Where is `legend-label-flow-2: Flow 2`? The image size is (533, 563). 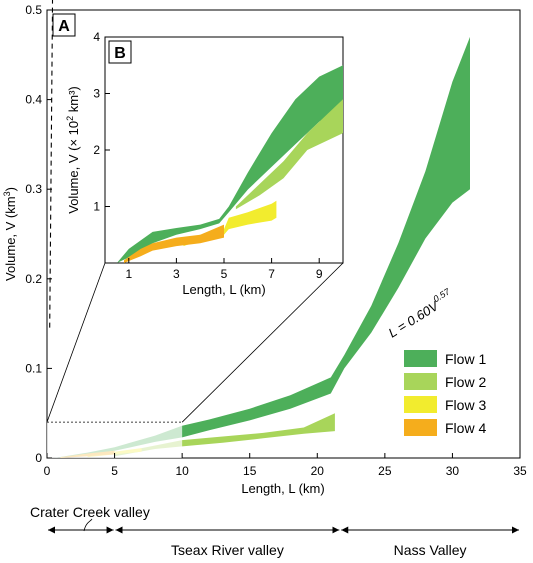 legend-label-flow-2: Flow 2 is located at coordinates (465, 382).